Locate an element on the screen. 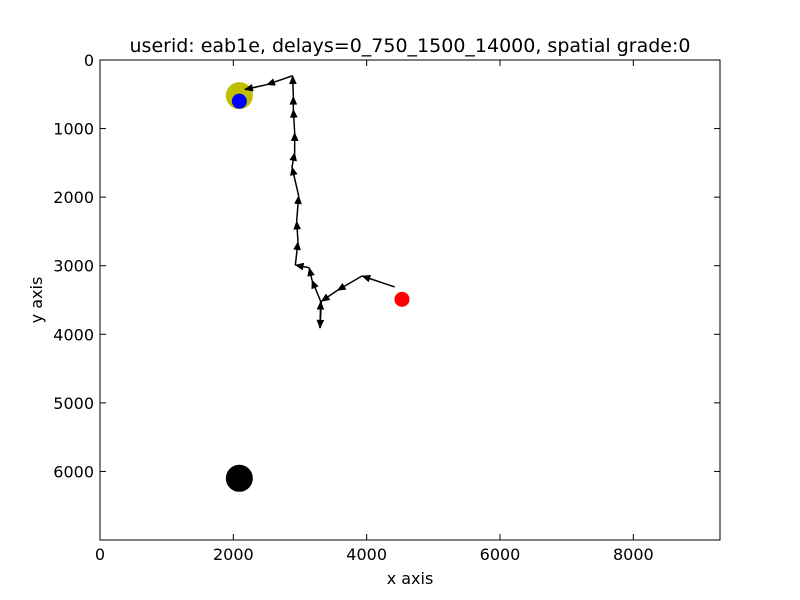 This screenshot has height=600, width=800. x-axis-label: x axis is located at coordinates (410, 578).